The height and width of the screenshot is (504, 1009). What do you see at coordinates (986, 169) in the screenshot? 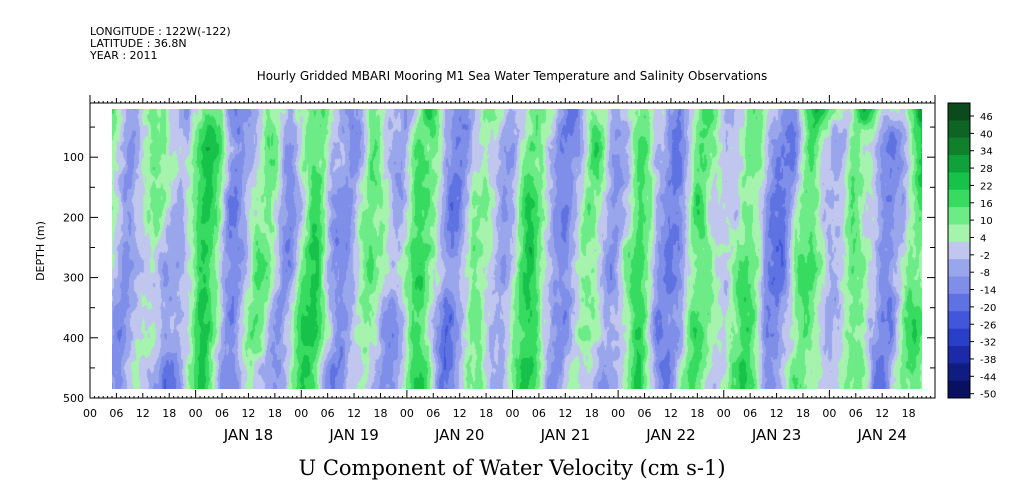
I see `colorbar-label: 28` at bounding box center [986, 169].